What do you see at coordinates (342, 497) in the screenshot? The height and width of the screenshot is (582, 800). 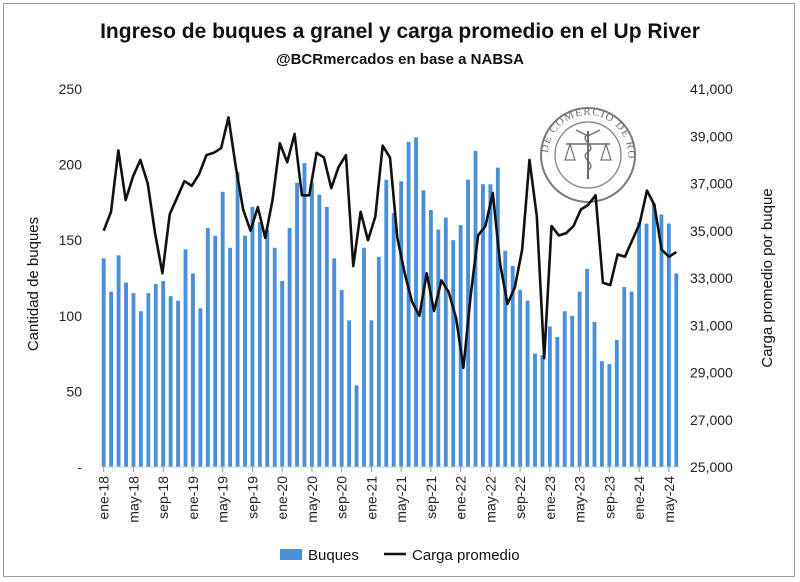 I see `x-tick-label: sep-20` at bounding box center [342, 497].